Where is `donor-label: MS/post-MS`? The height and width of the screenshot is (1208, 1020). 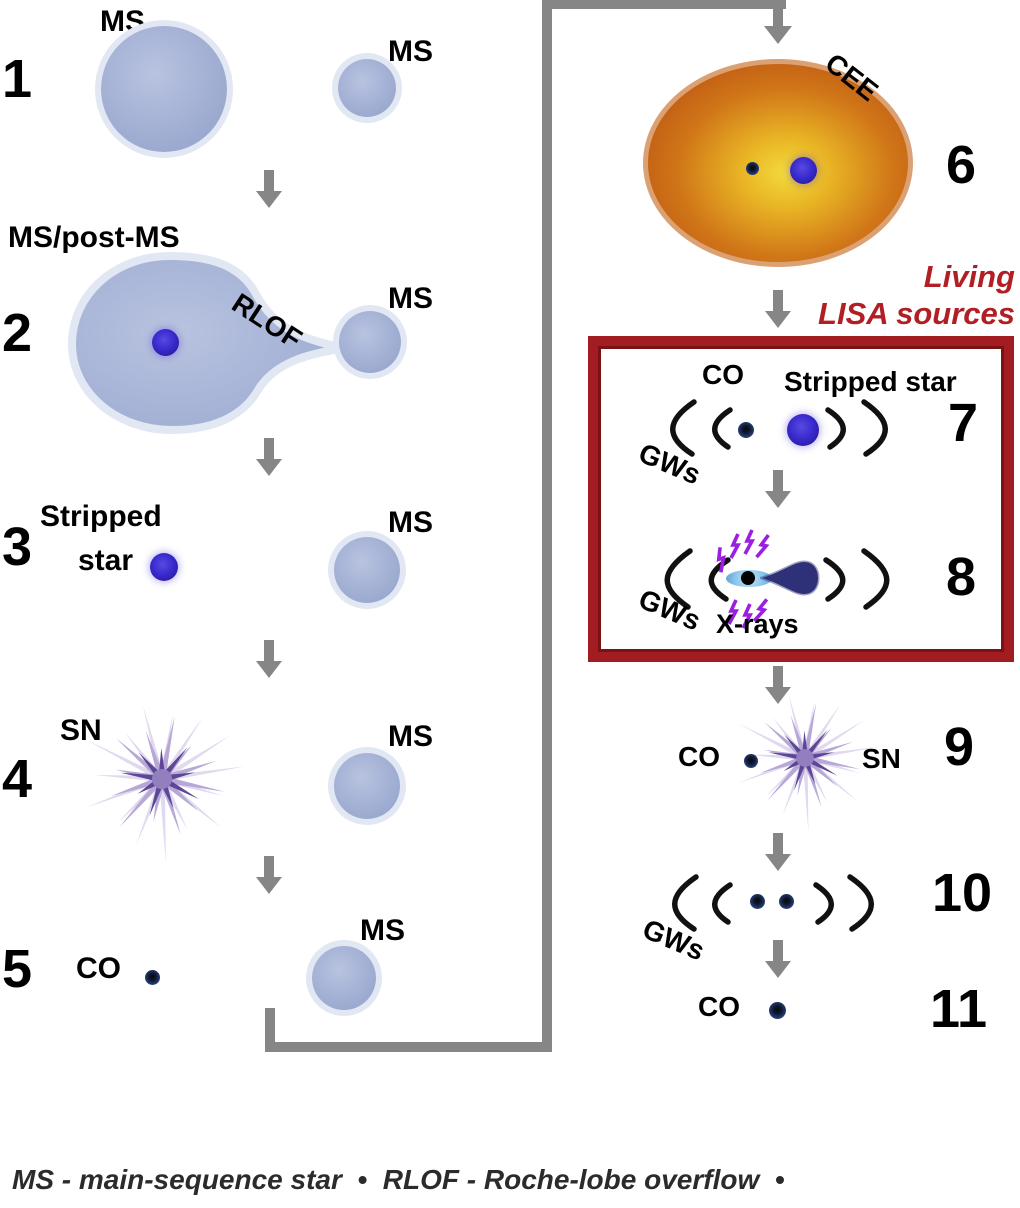
donor-label: MS/post-MS is located at coordinates (94, 237).